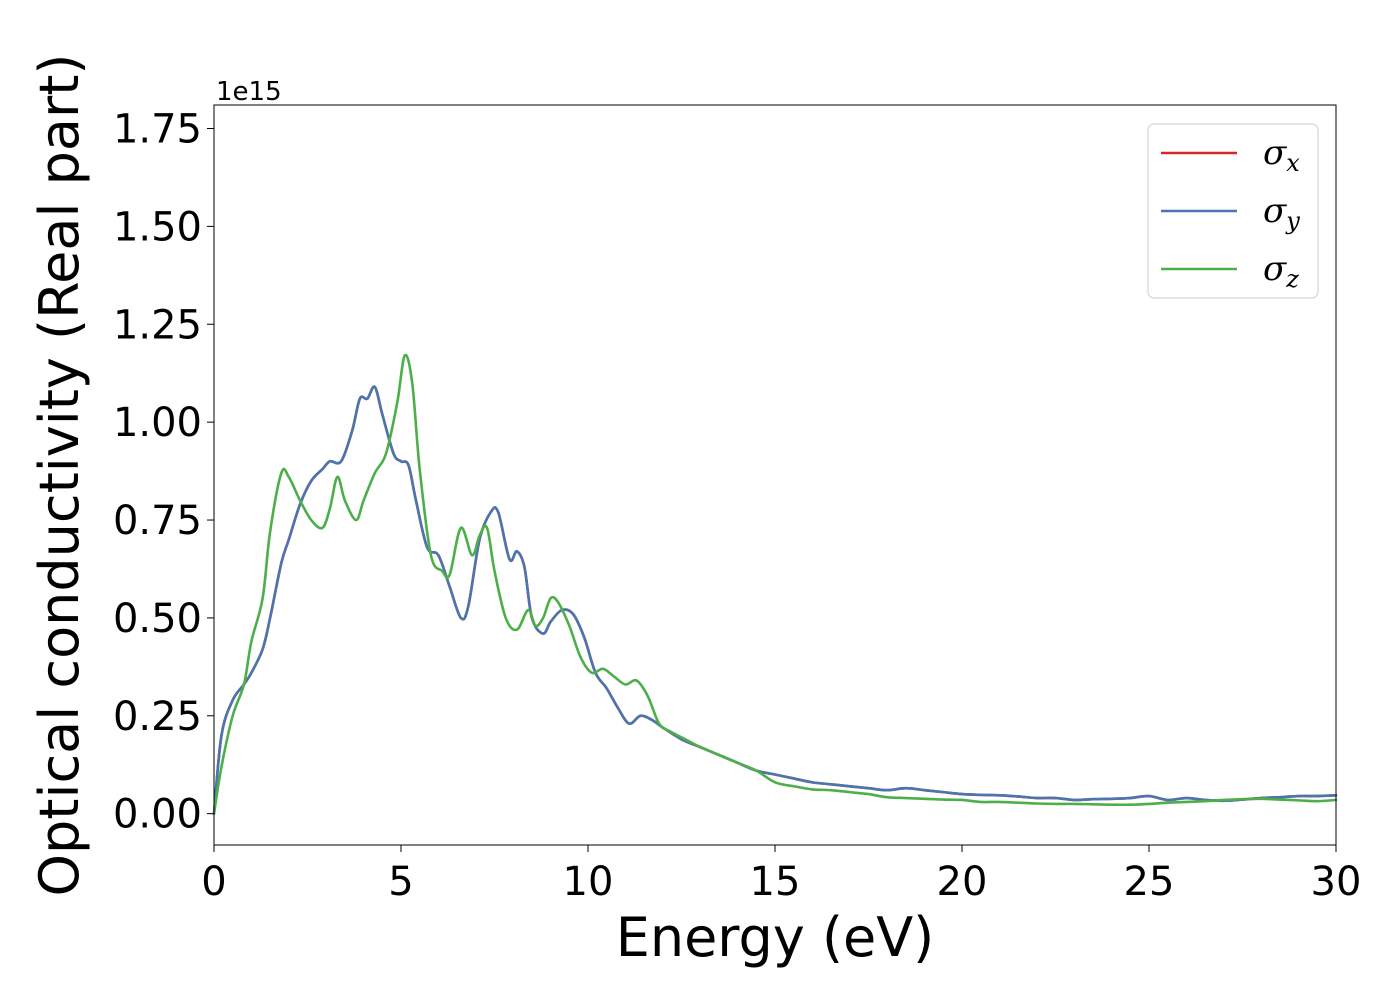  Describe the element at coordinates (588, 882) in the screenshot. I see `x-tick-label: 10` at that location.